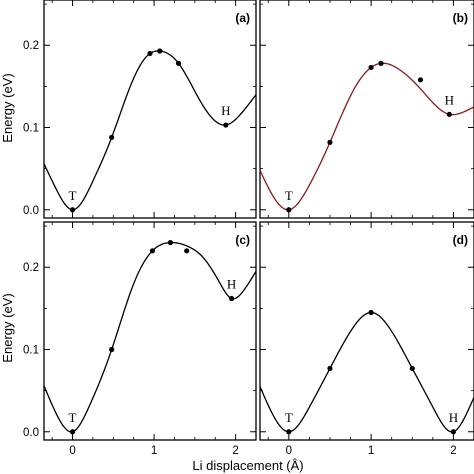 This screenshot has height=474, width=474. Describe the element at coordinates (460, 18) in the screenshot. I see `panel-label: (b)` at that location.